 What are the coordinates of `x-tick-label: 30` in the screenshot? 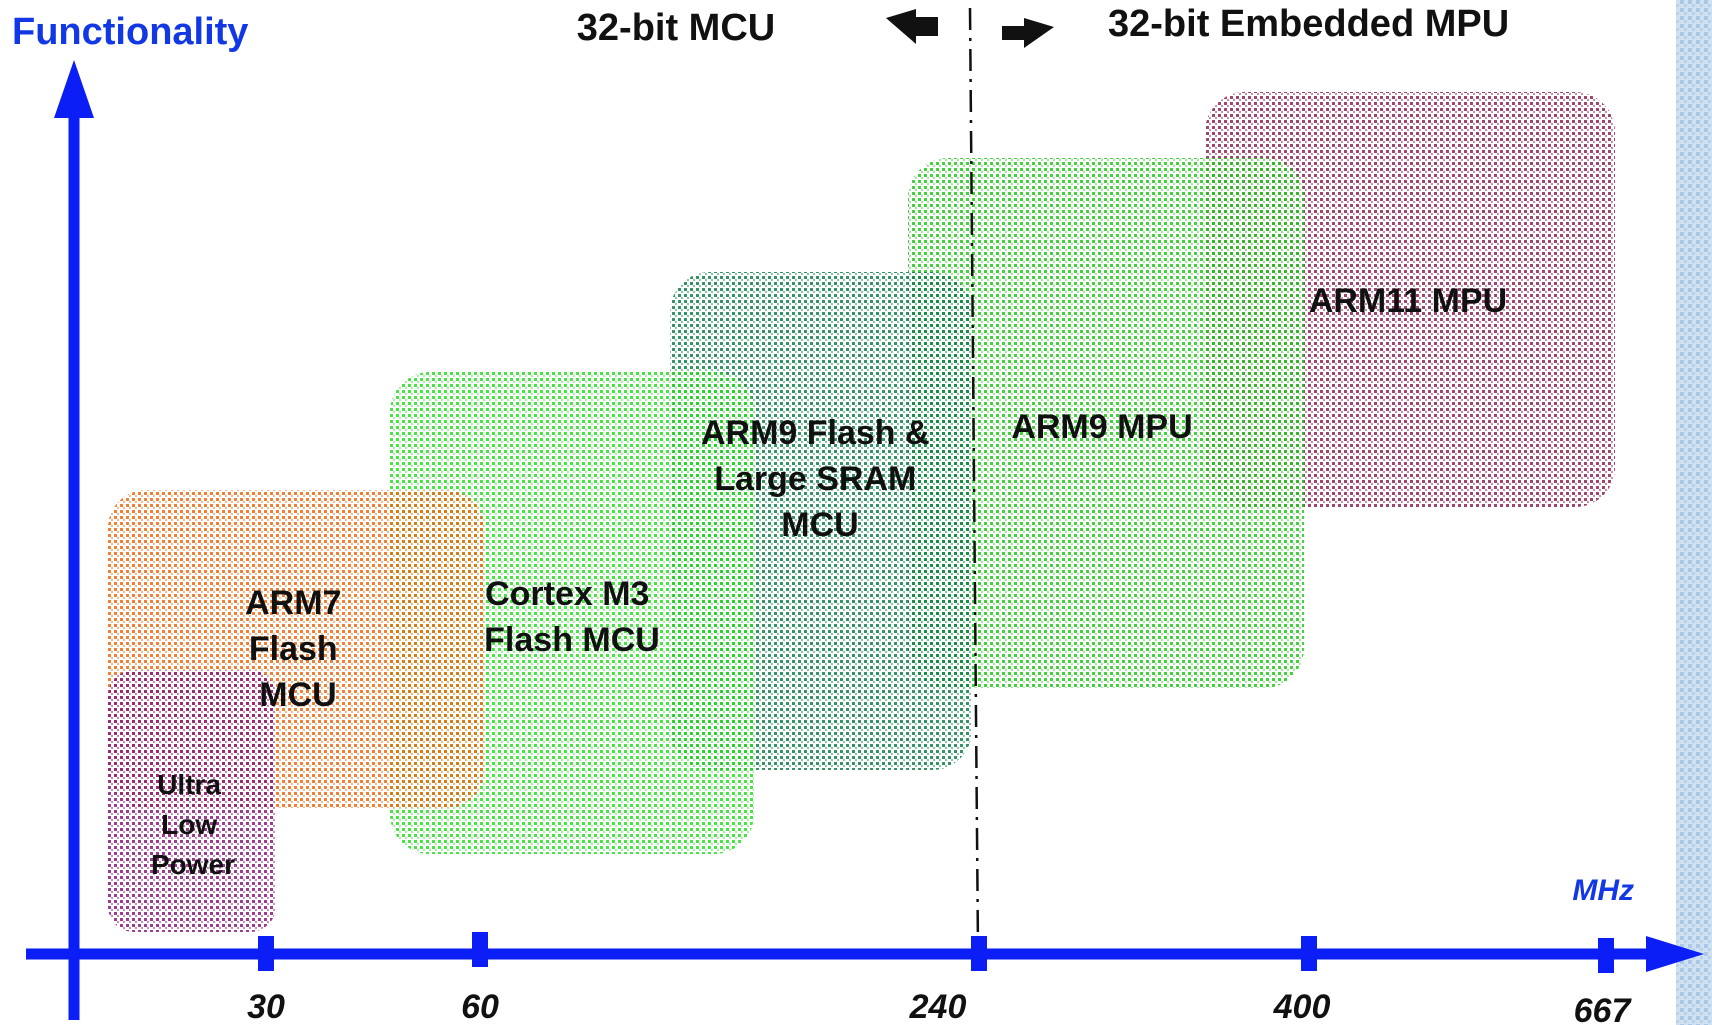 It's located at (266, 1006).